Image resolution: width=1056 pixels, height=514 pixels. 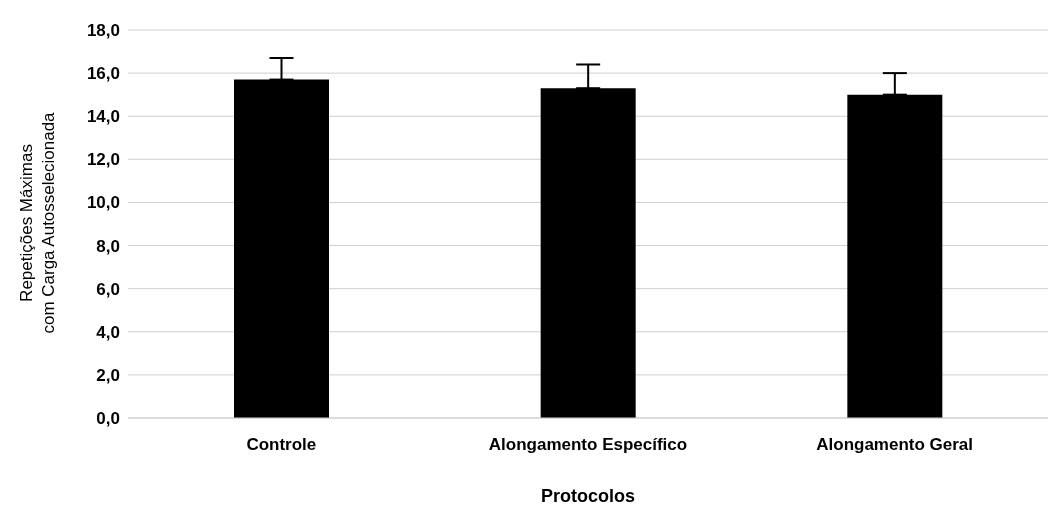 I want to click on y-tick-label: 8,0, so click(x=108, y=246).